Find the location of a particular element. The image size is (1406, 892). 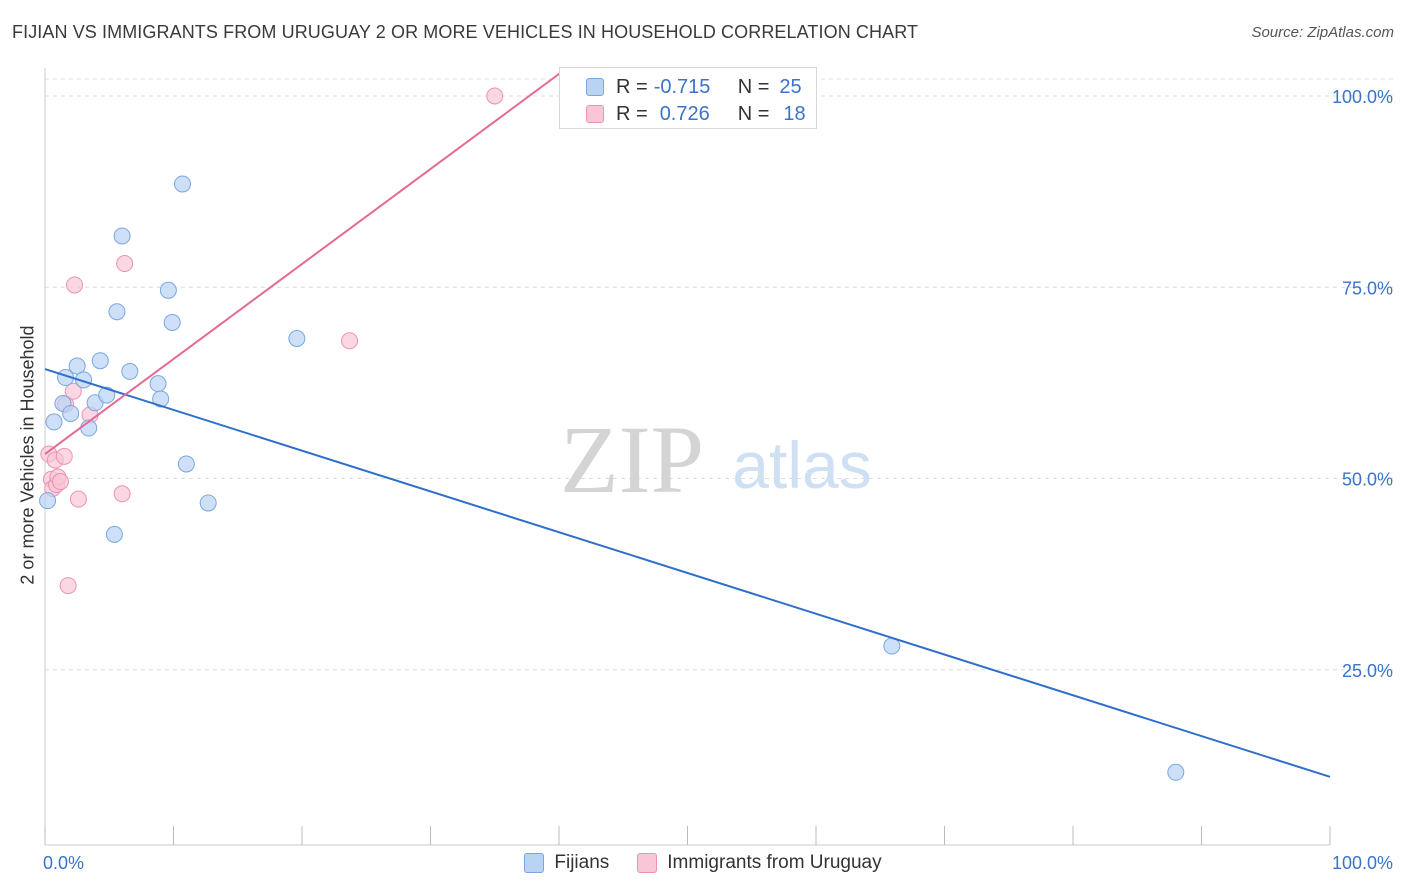

correlation-legend: R = -0.715 N = 25 R = 0.726 N = 18 is located at coordinates (688, 98).